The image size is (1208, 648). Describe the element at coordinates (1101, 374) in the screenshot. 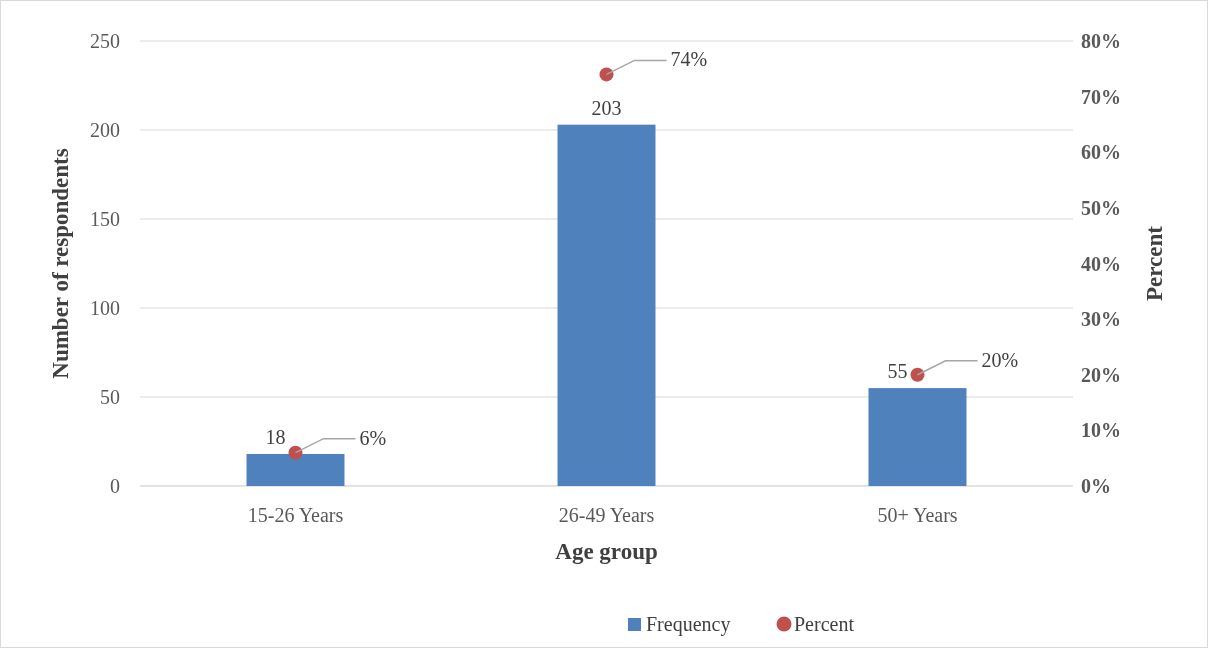

I see `y2-tick-label: 20%` at that location.